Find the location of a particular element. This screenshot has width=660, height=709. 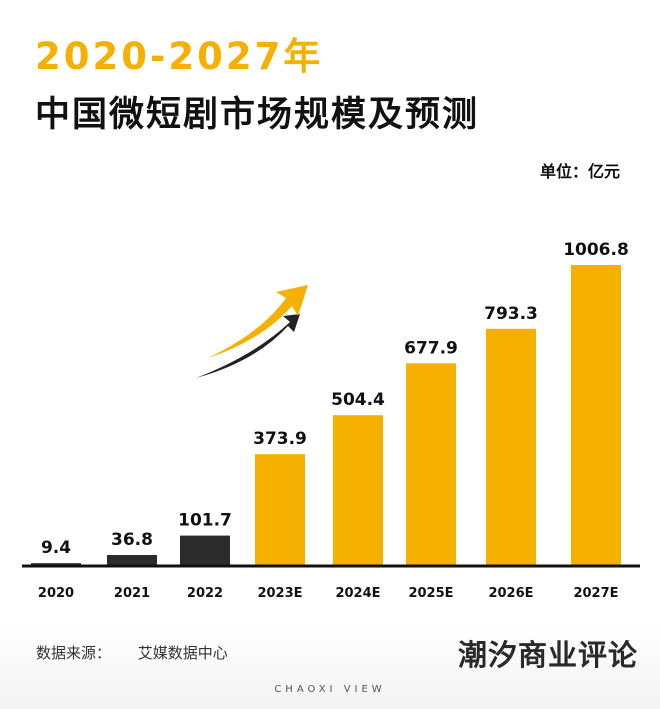

bar-2025E is located at coordinates (431, 464).